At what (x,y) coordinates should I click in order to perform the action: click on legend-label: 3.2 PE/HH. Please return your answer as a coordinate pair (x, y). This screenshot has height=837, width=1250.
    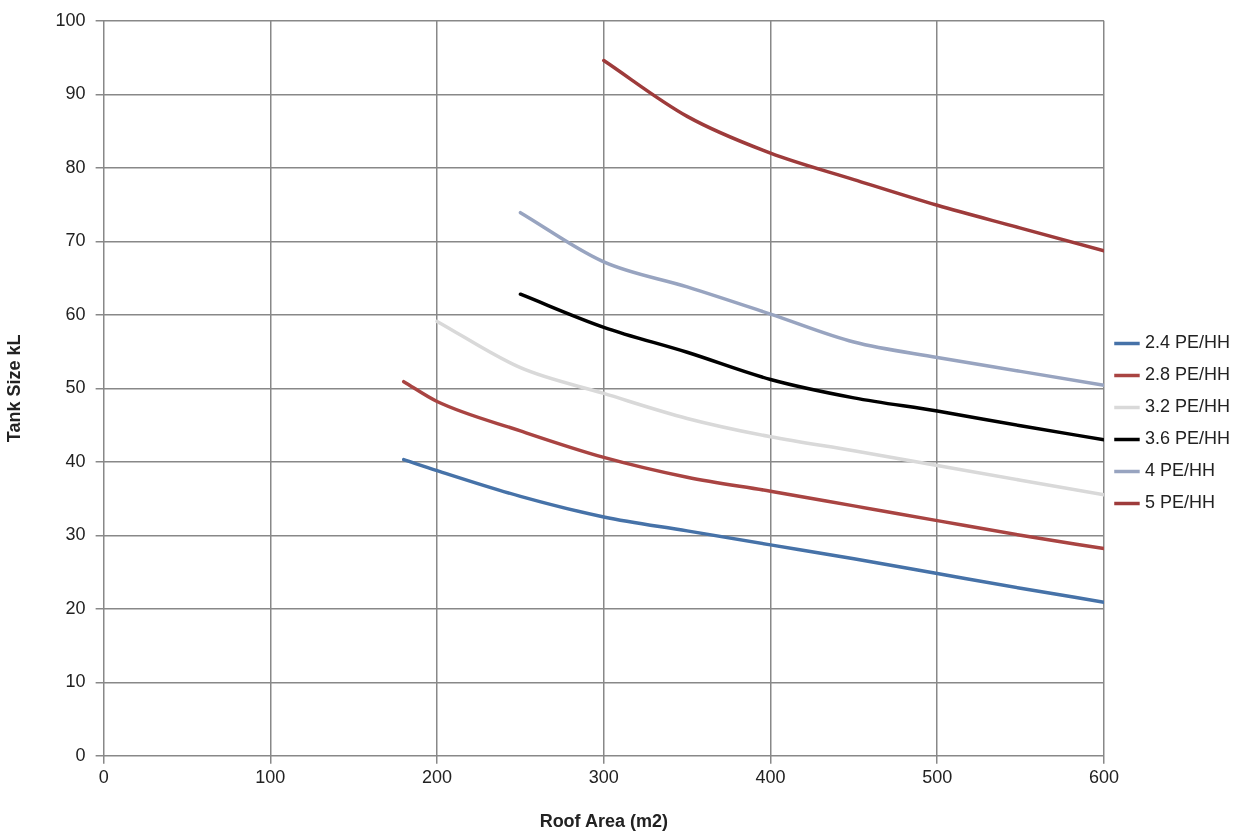
    Looking at the image, I should click on (1187, 406).